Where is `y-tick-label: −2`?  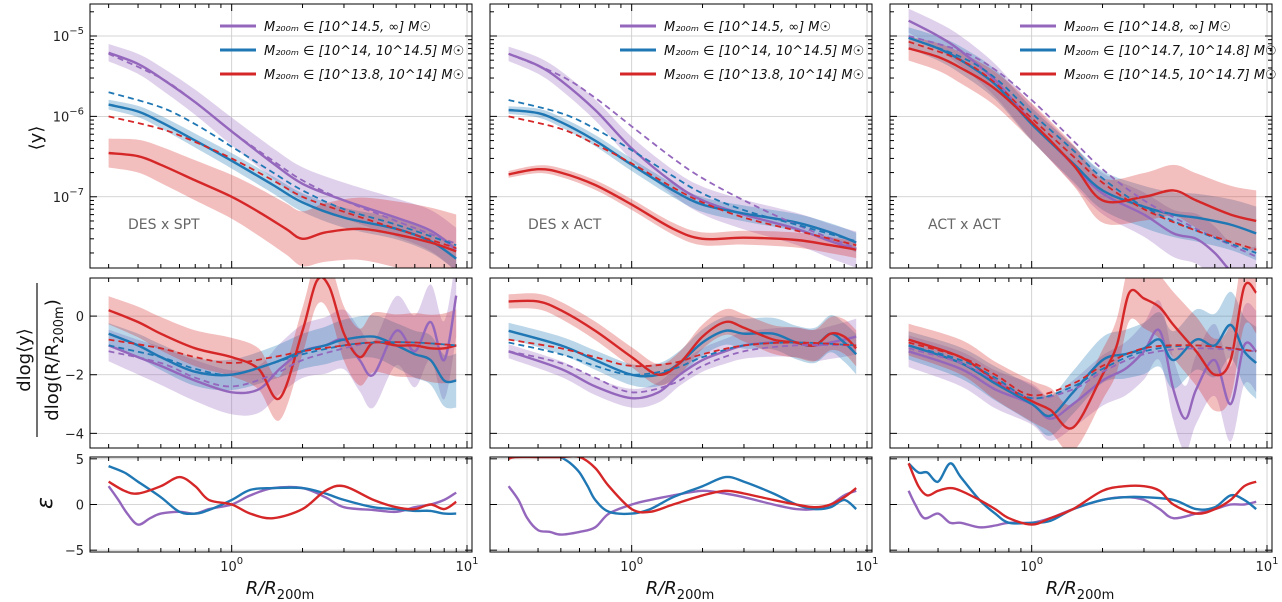
y-tick-label: −2 is located at coordinates (74, 376).